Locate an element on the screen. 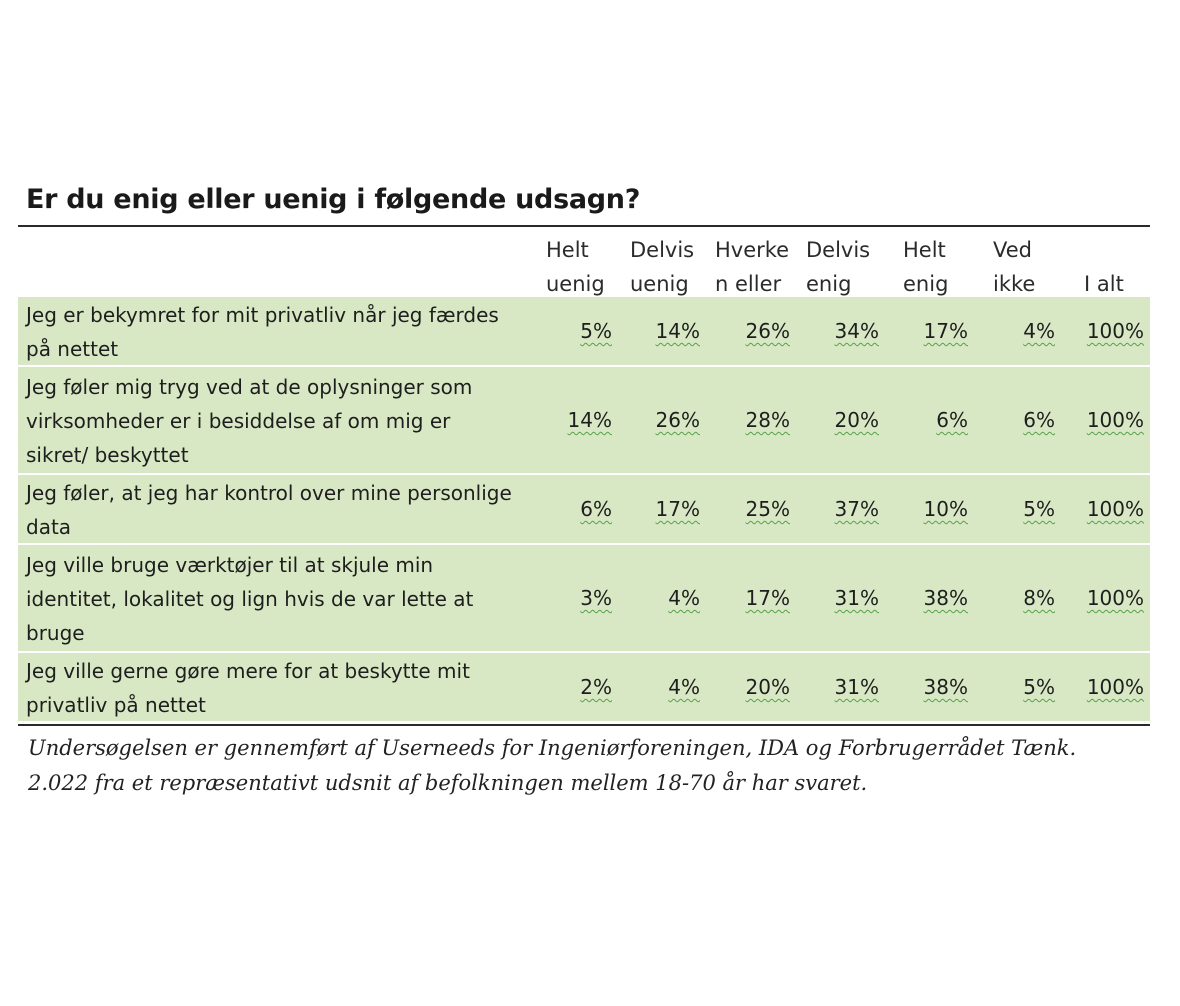 The image size is (1180, 1006). column-header: I alt is located at coordinates (1104, 267).